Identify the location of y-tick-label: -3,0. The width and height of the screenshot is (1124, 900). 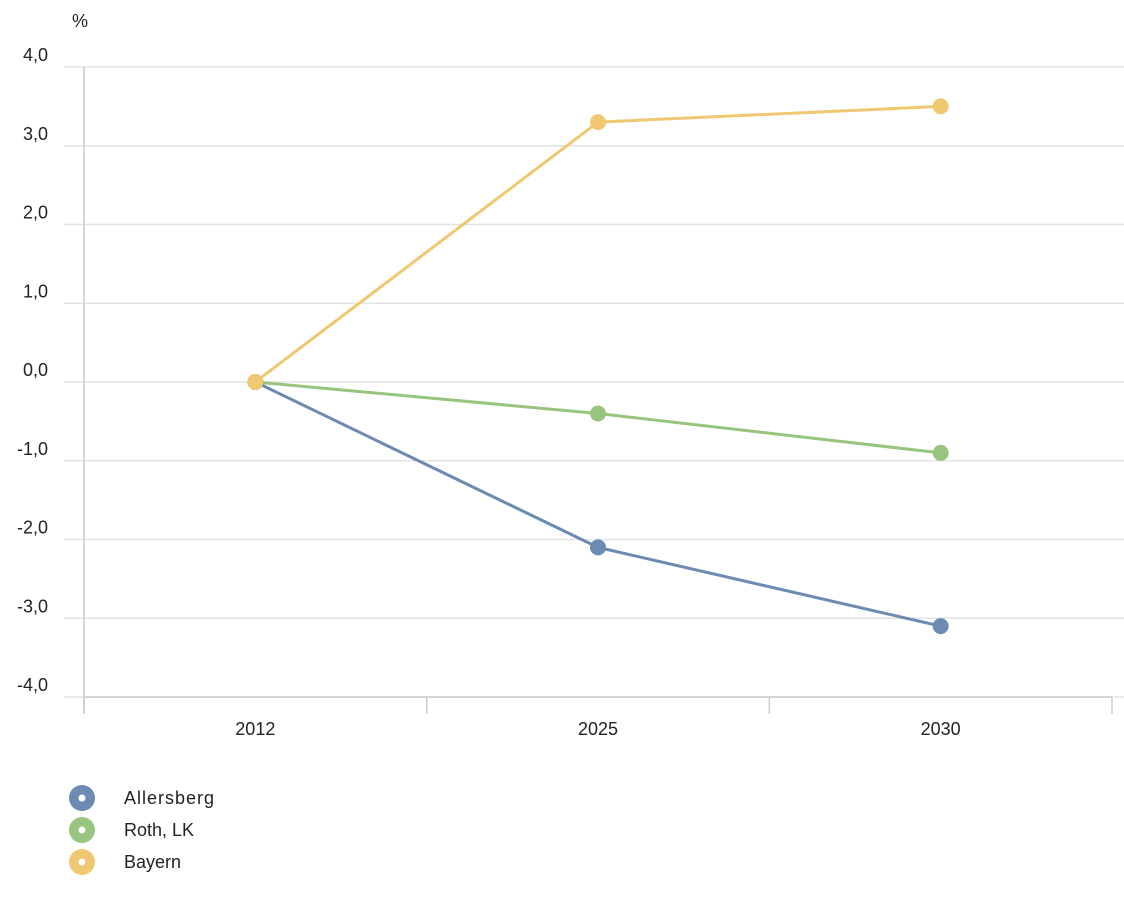
(32, 606).